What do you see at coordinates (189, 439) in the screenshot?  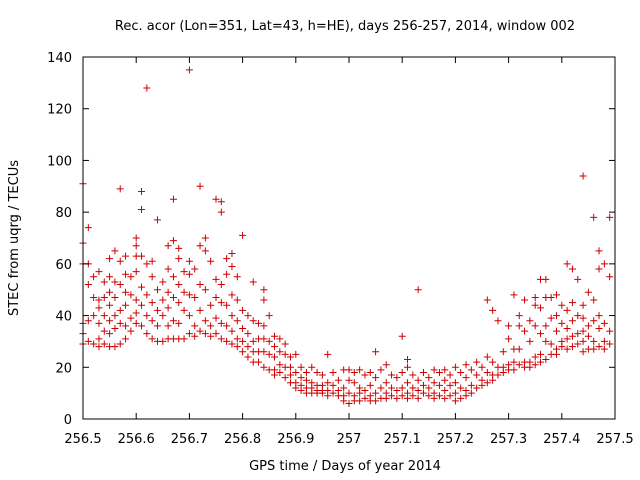 I see `x-tick-label: 256.7` at bounding box center [189, 439].